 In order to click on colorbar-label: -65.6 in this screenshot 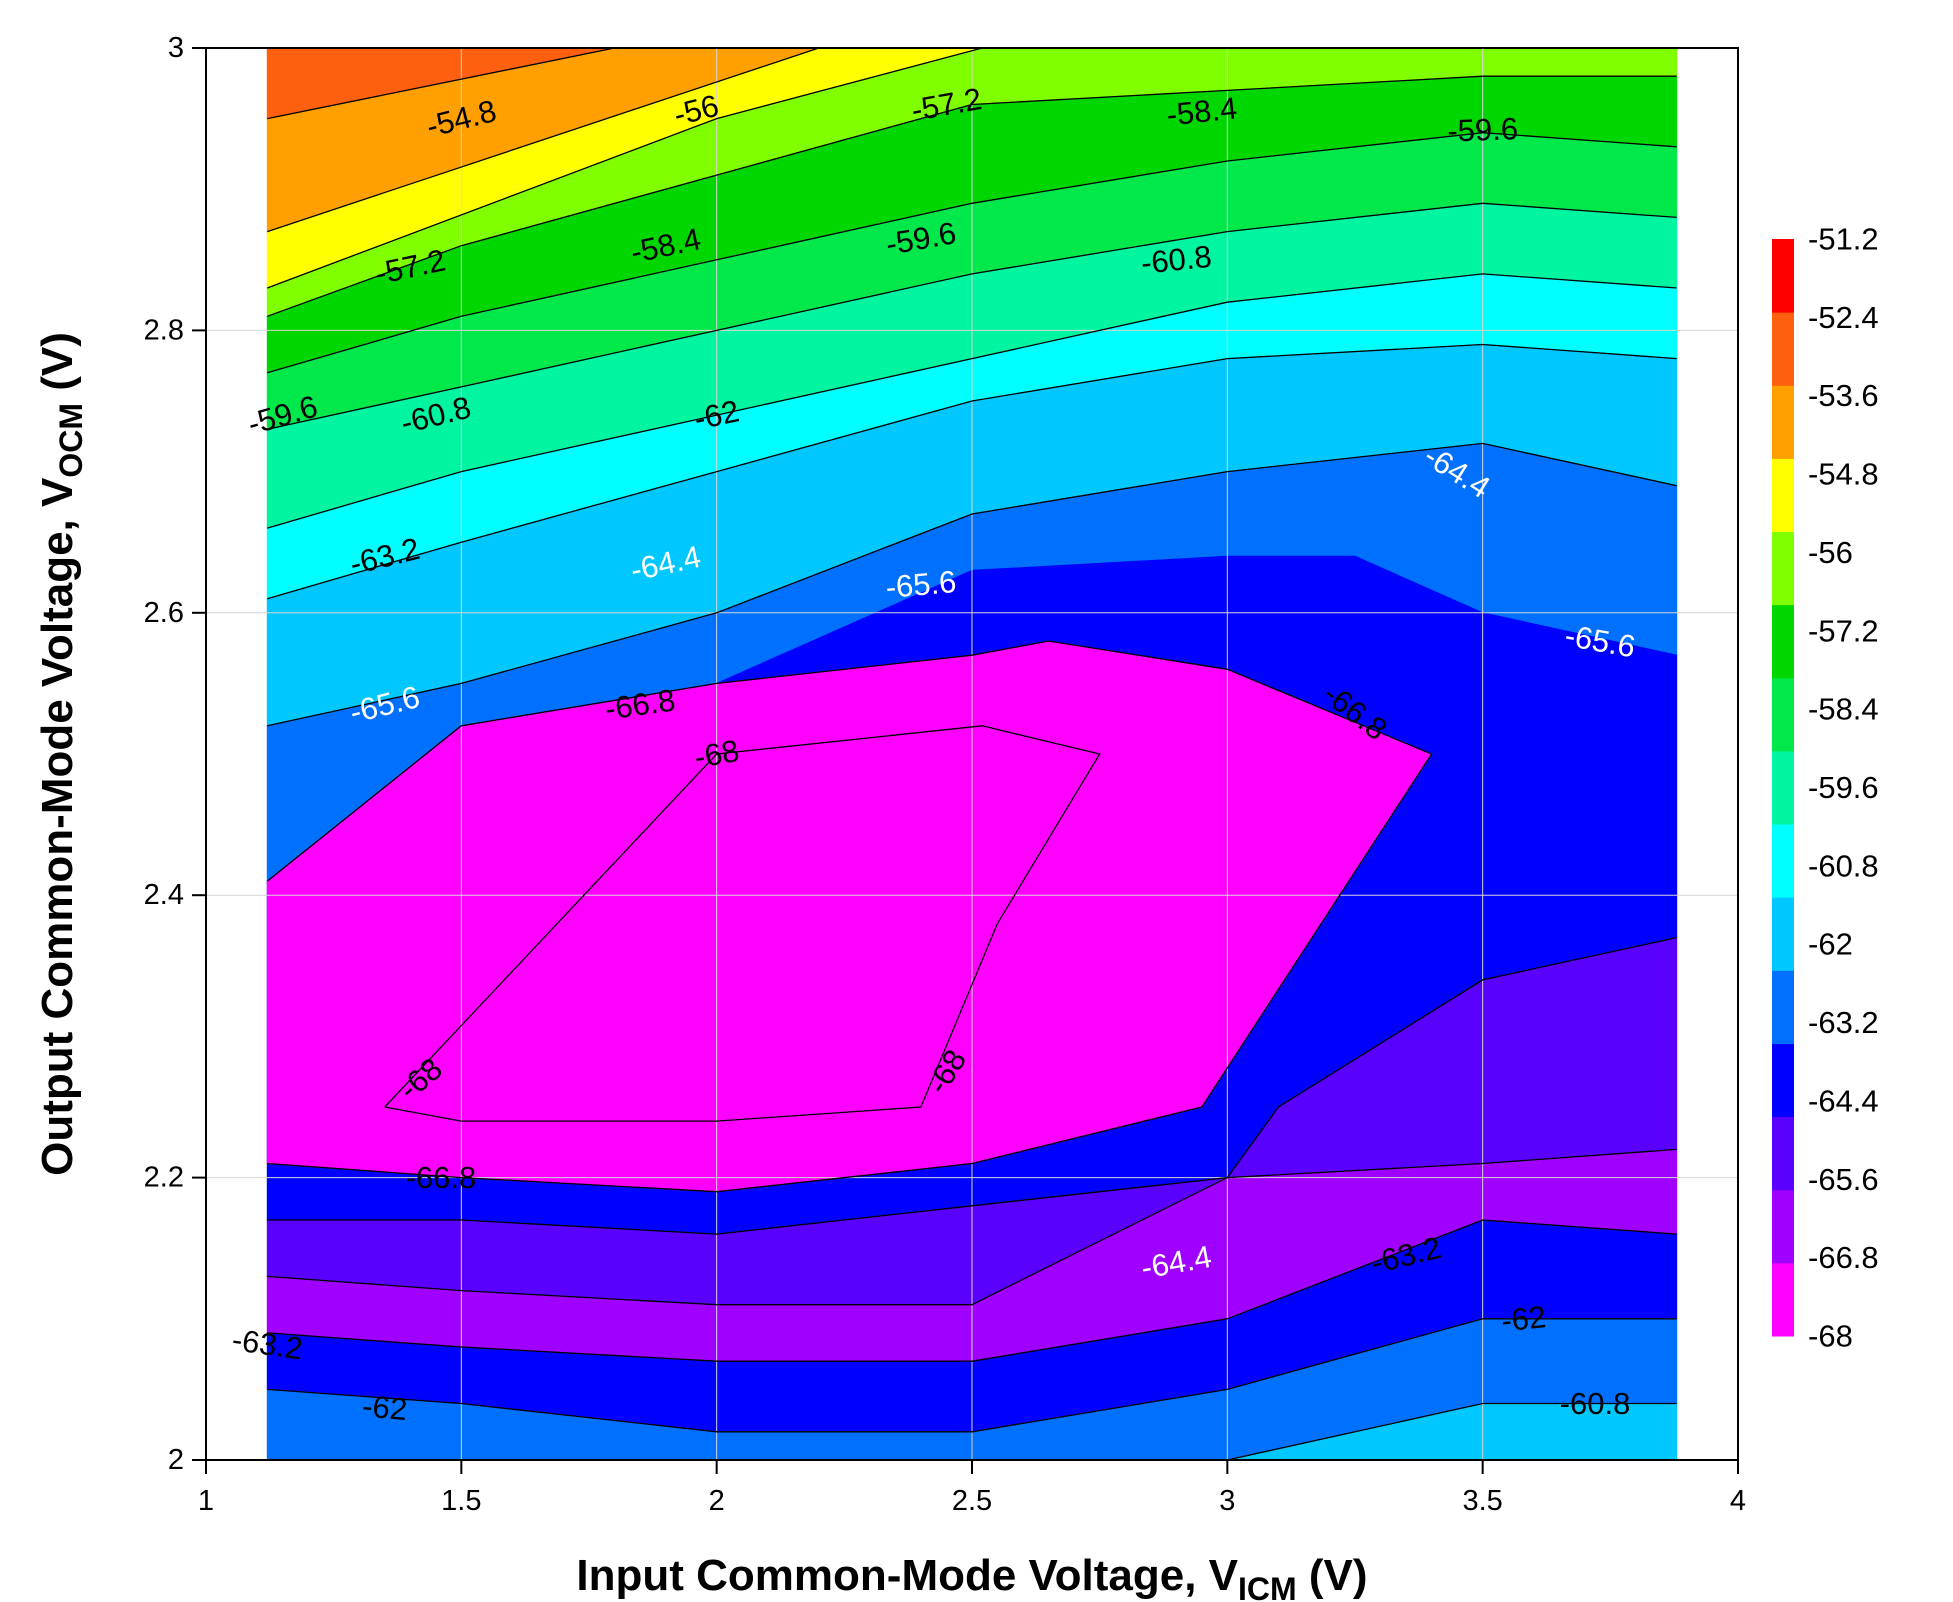, I will do `click(1843, 1179)`.